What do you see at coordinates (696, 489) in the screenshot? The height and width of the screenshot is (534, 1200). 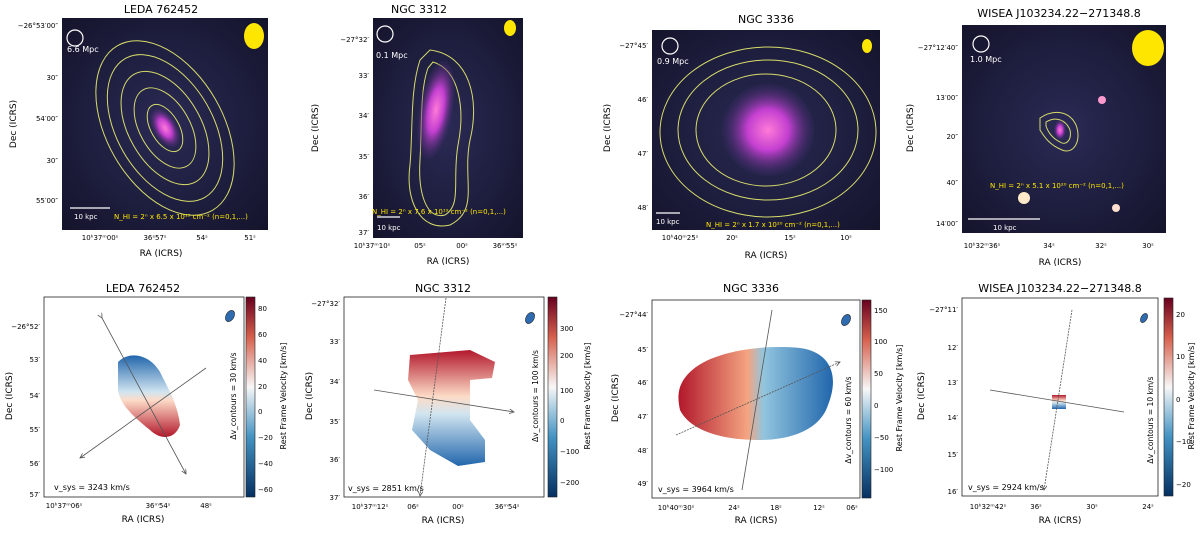 I see `vsys-3: v_sys = 3964 km/s` at bounding box center [696, 489].